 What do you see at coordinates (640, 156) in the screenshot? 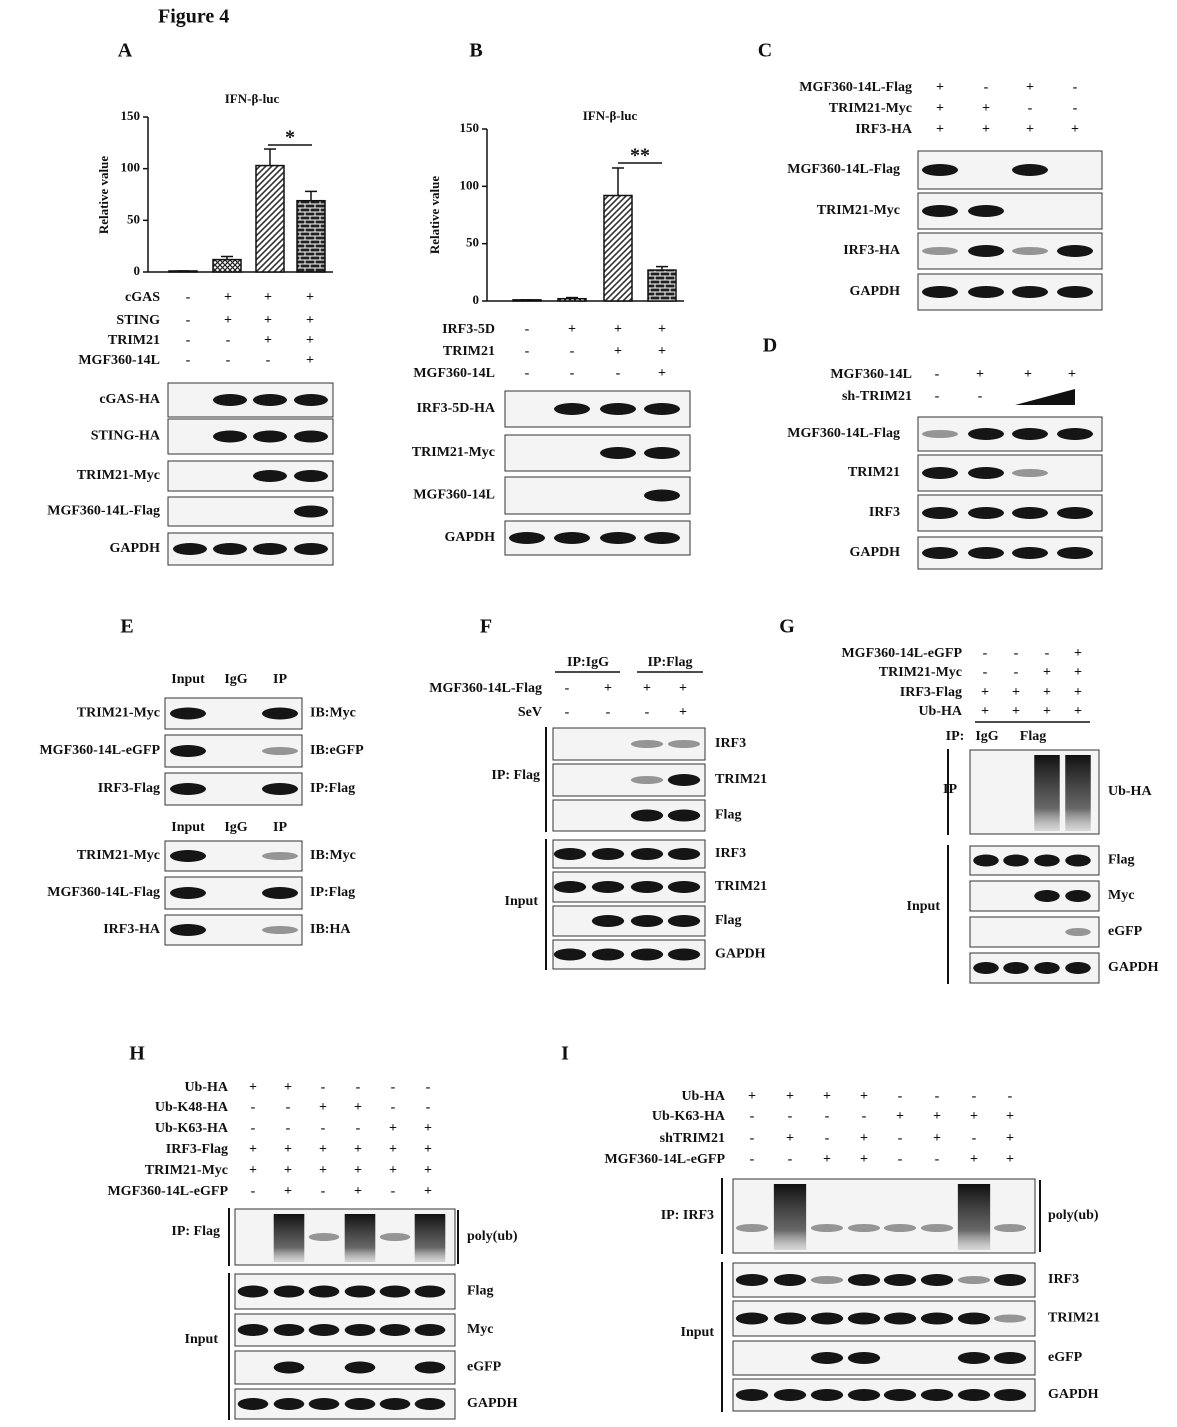
I see `significance: **` at bounding box center [640, 156].